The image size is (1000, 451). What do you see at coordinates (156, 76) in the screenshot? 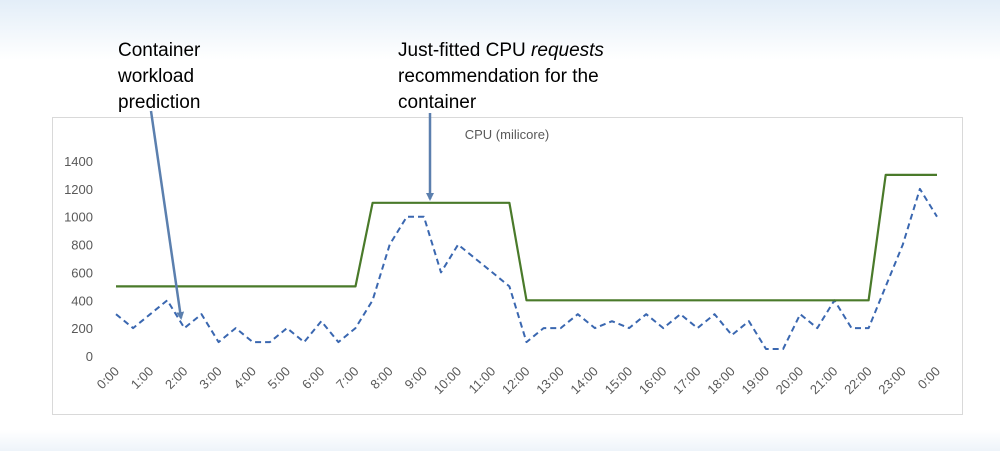
I see `prediction-annotation-line-2: workload` at bounding box center [156, 76].